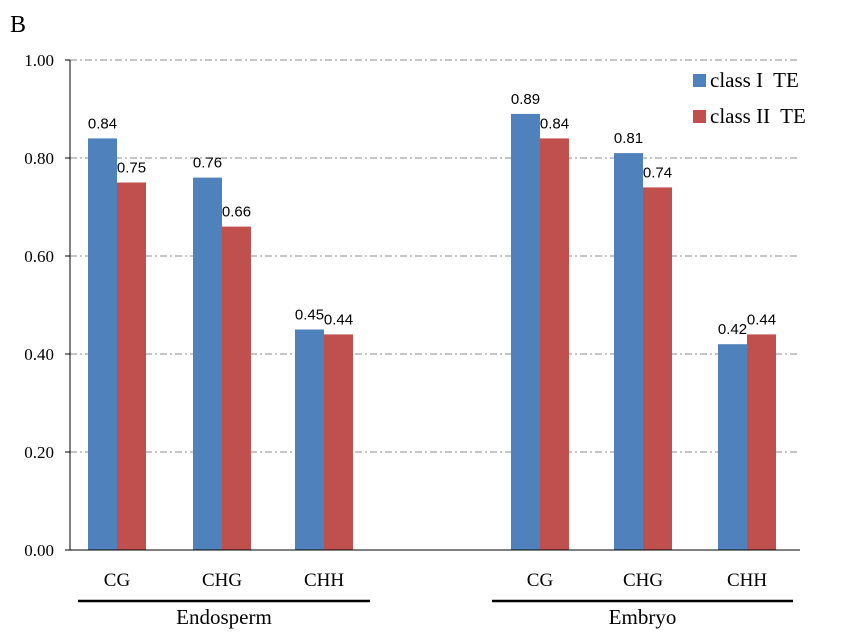 The width and height of the screenshot is (847, 641). What do you see at coordinates (657, 172) in the screenshot?
I see `data-label: 0.74` at bounding box center [657, 172].